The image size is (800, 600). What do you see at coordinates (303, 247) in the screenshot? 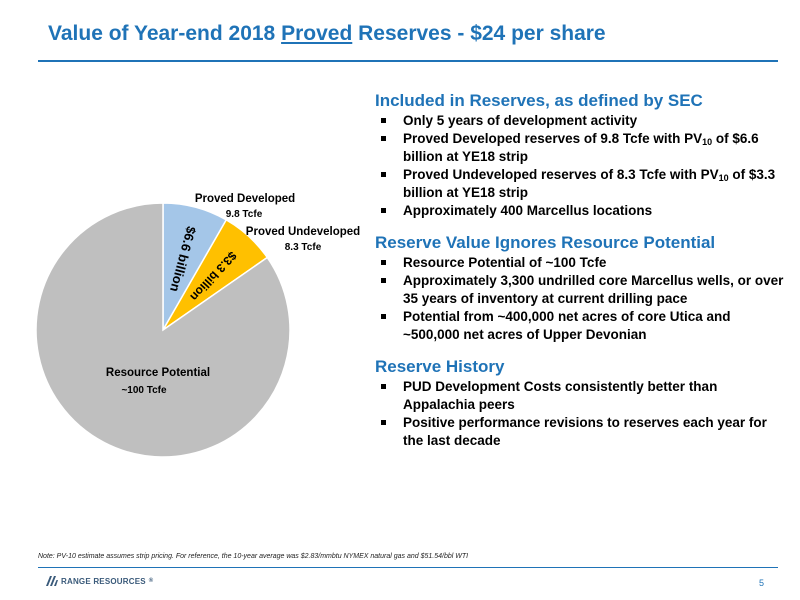
I see `slice-sublabel: 8.3 Tcfe` at bounding box center [303, 247].